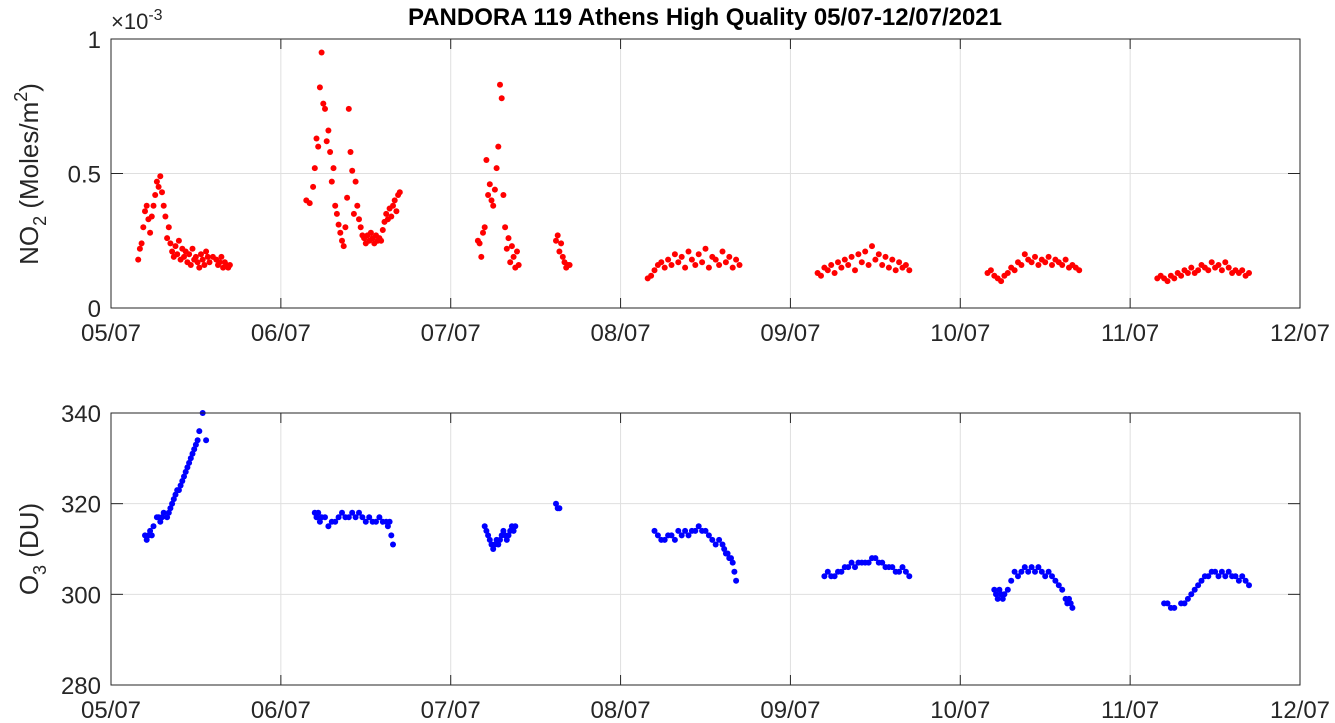  What do you see at coordinates (84, 175) in the screenshot?
I see `no2-y-tick-label: 0.5` at bounding box center [84, 175].